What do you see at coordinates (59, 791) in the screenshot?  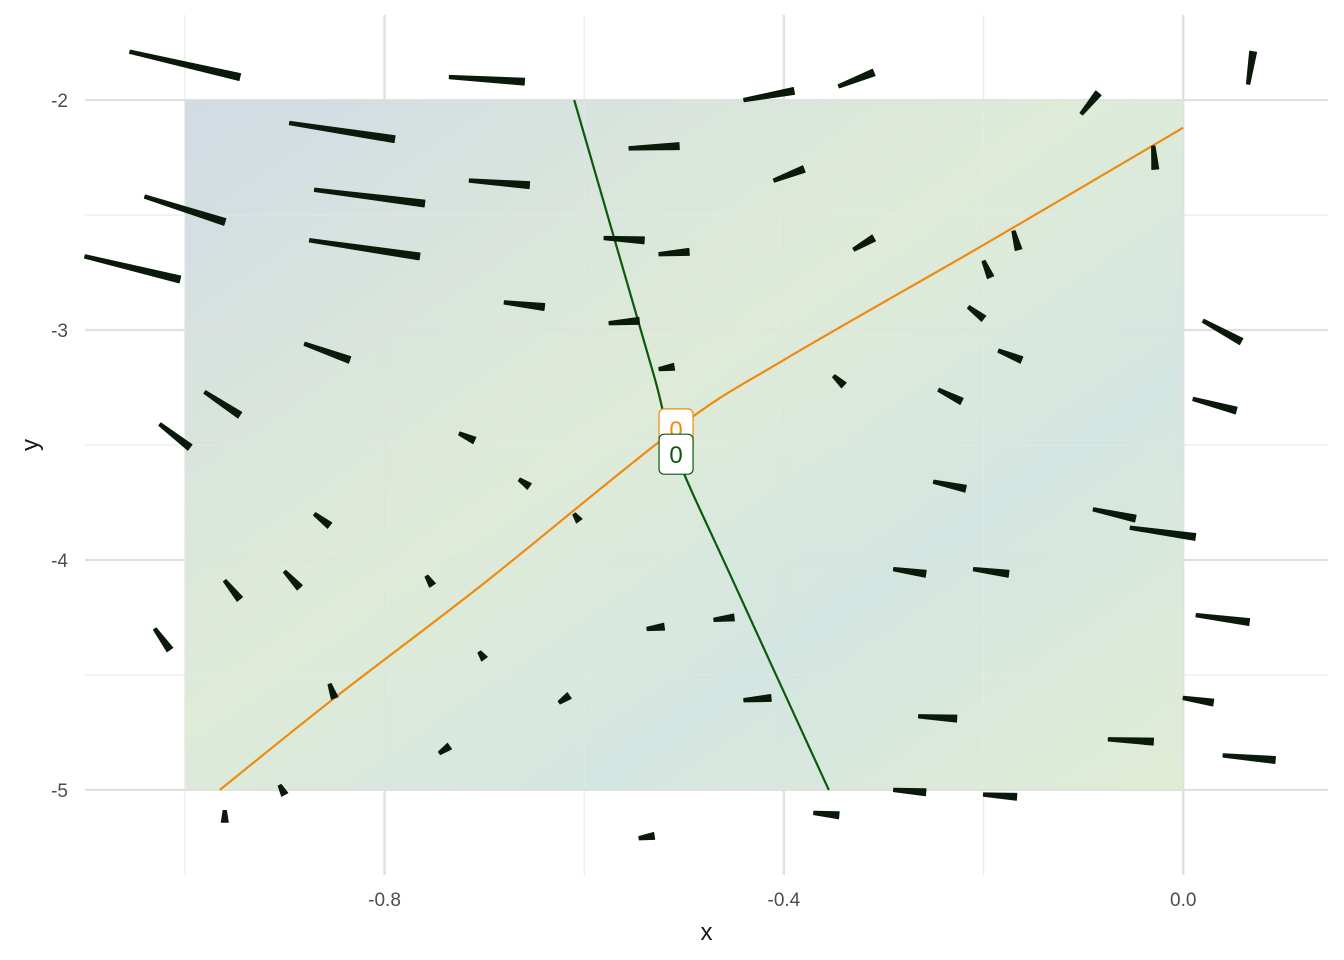 I see `y-tick-label: -5` at bounding box center [59, 791].